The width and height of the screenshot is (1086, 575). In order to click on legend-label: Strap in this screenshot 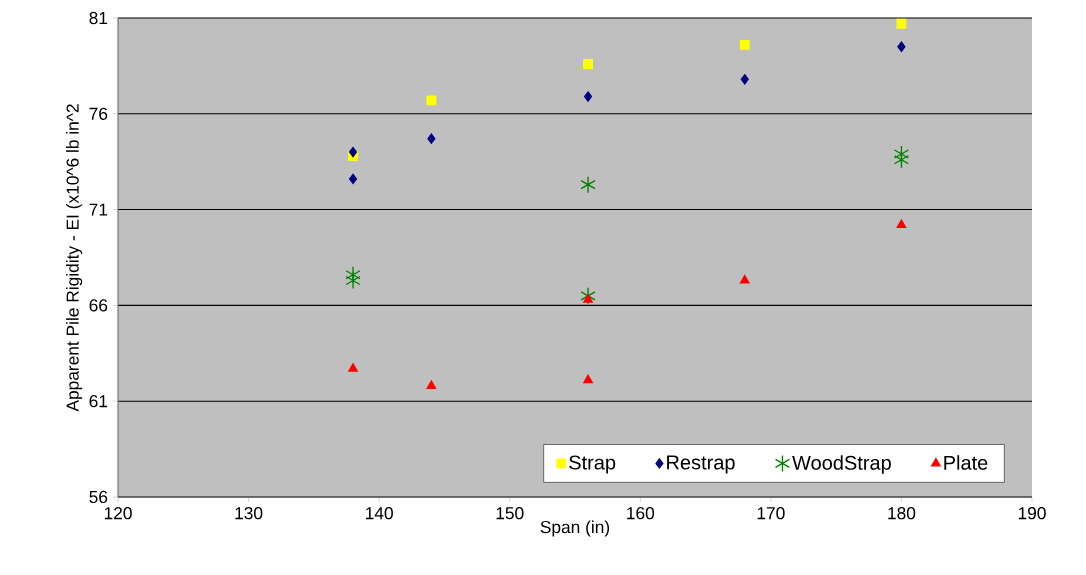, I will do `click(592, 464)`.